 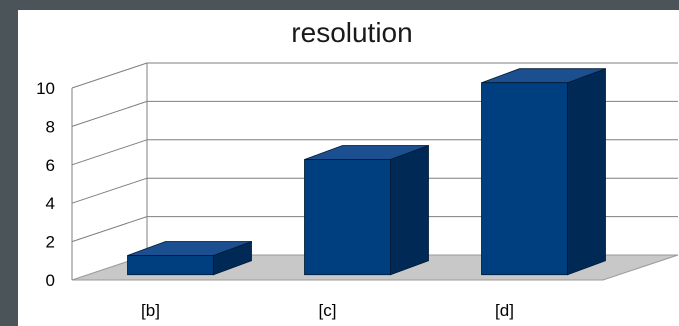 I want to click on x-tick-label: [c], so click(x=328, y=310).